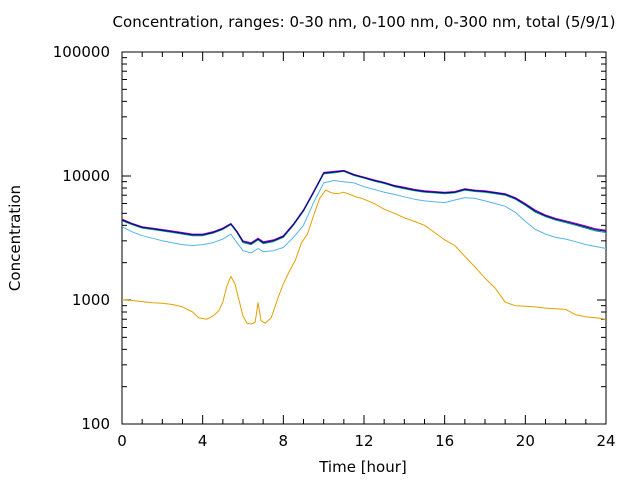 The width and height of the screenshot is (640, 480). Describe the element at coordinates (444, 441) in the screenshot. I see `x-tick-label: 16` at that location.